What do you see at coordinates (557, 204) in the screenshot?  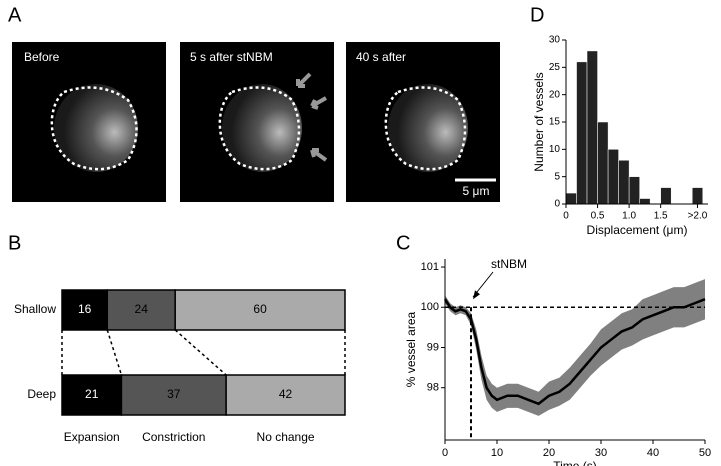 I see `y-tick-label: 0` at bounding box center [557, 204].